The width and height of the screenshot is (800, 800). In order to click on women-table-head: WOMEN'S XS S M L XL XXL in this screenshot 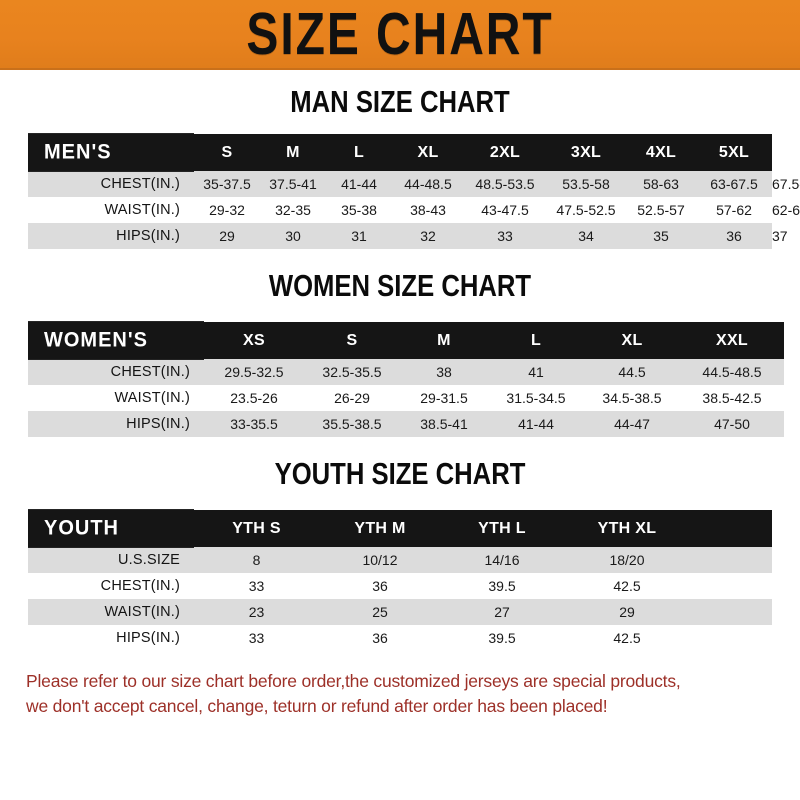, I will do `click(406, 340)`.